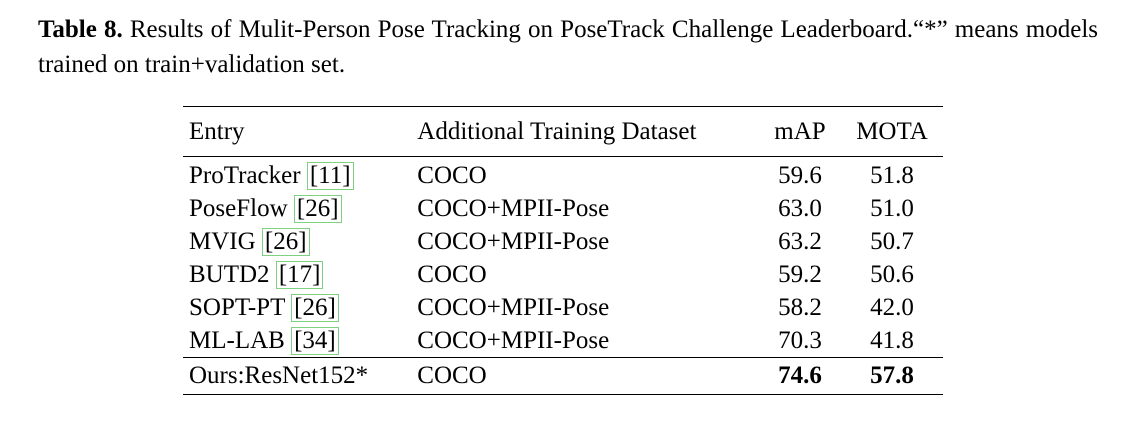 The image size is (1134, 430). I want to click on mota-cell: 51.0, so click(892, 208).